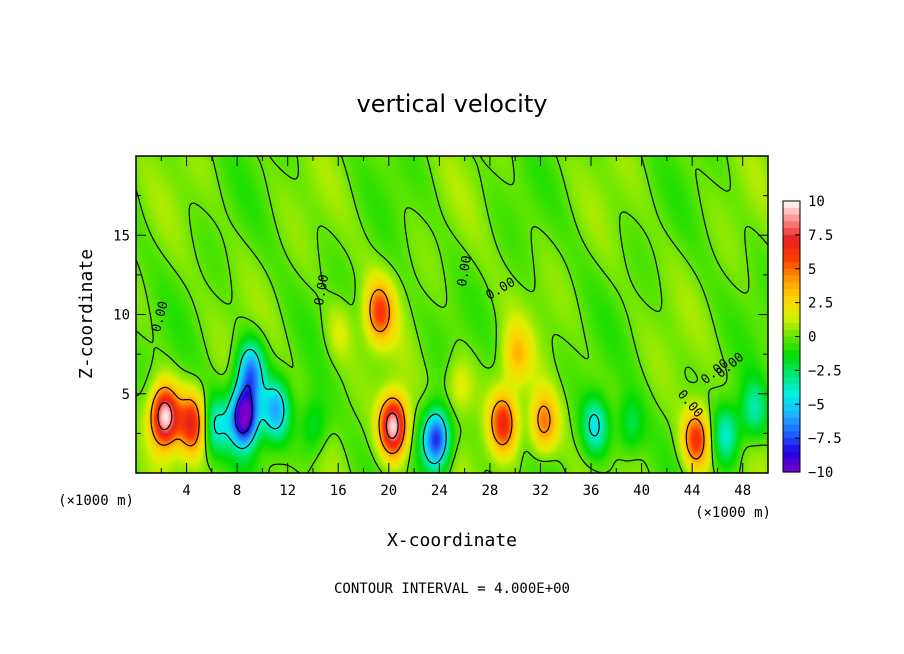 This screenshot has width=904, height=654. What do you see at coordinates (692, 491) in the screenshot?
I see `x-tick-label: 44` at bounding box center [692, 491].